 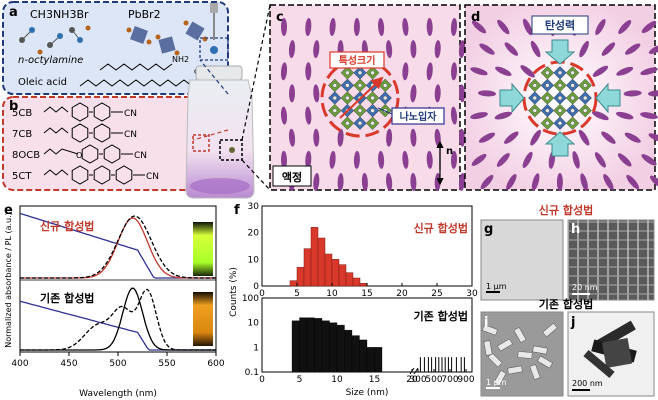 What do you see at coordinates (412, 380) in the screenshot?
I see `x-tick-label-bottom: 20` at bounding box center [412, 380].